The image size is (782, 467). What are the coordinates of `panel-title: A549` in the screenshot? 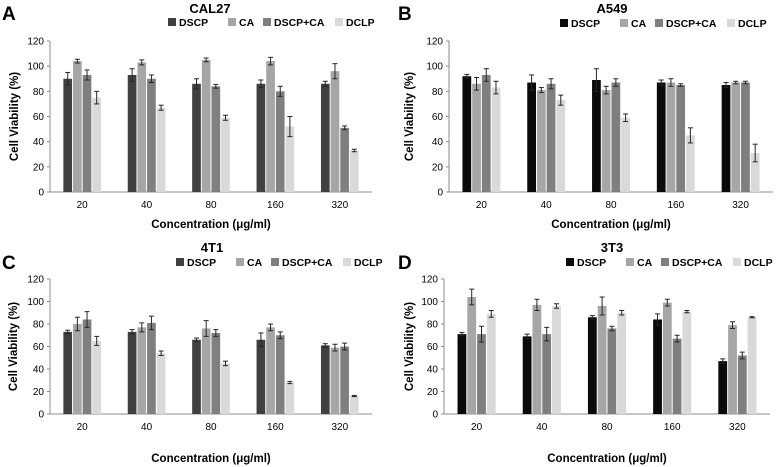 It's located at (611, 8).